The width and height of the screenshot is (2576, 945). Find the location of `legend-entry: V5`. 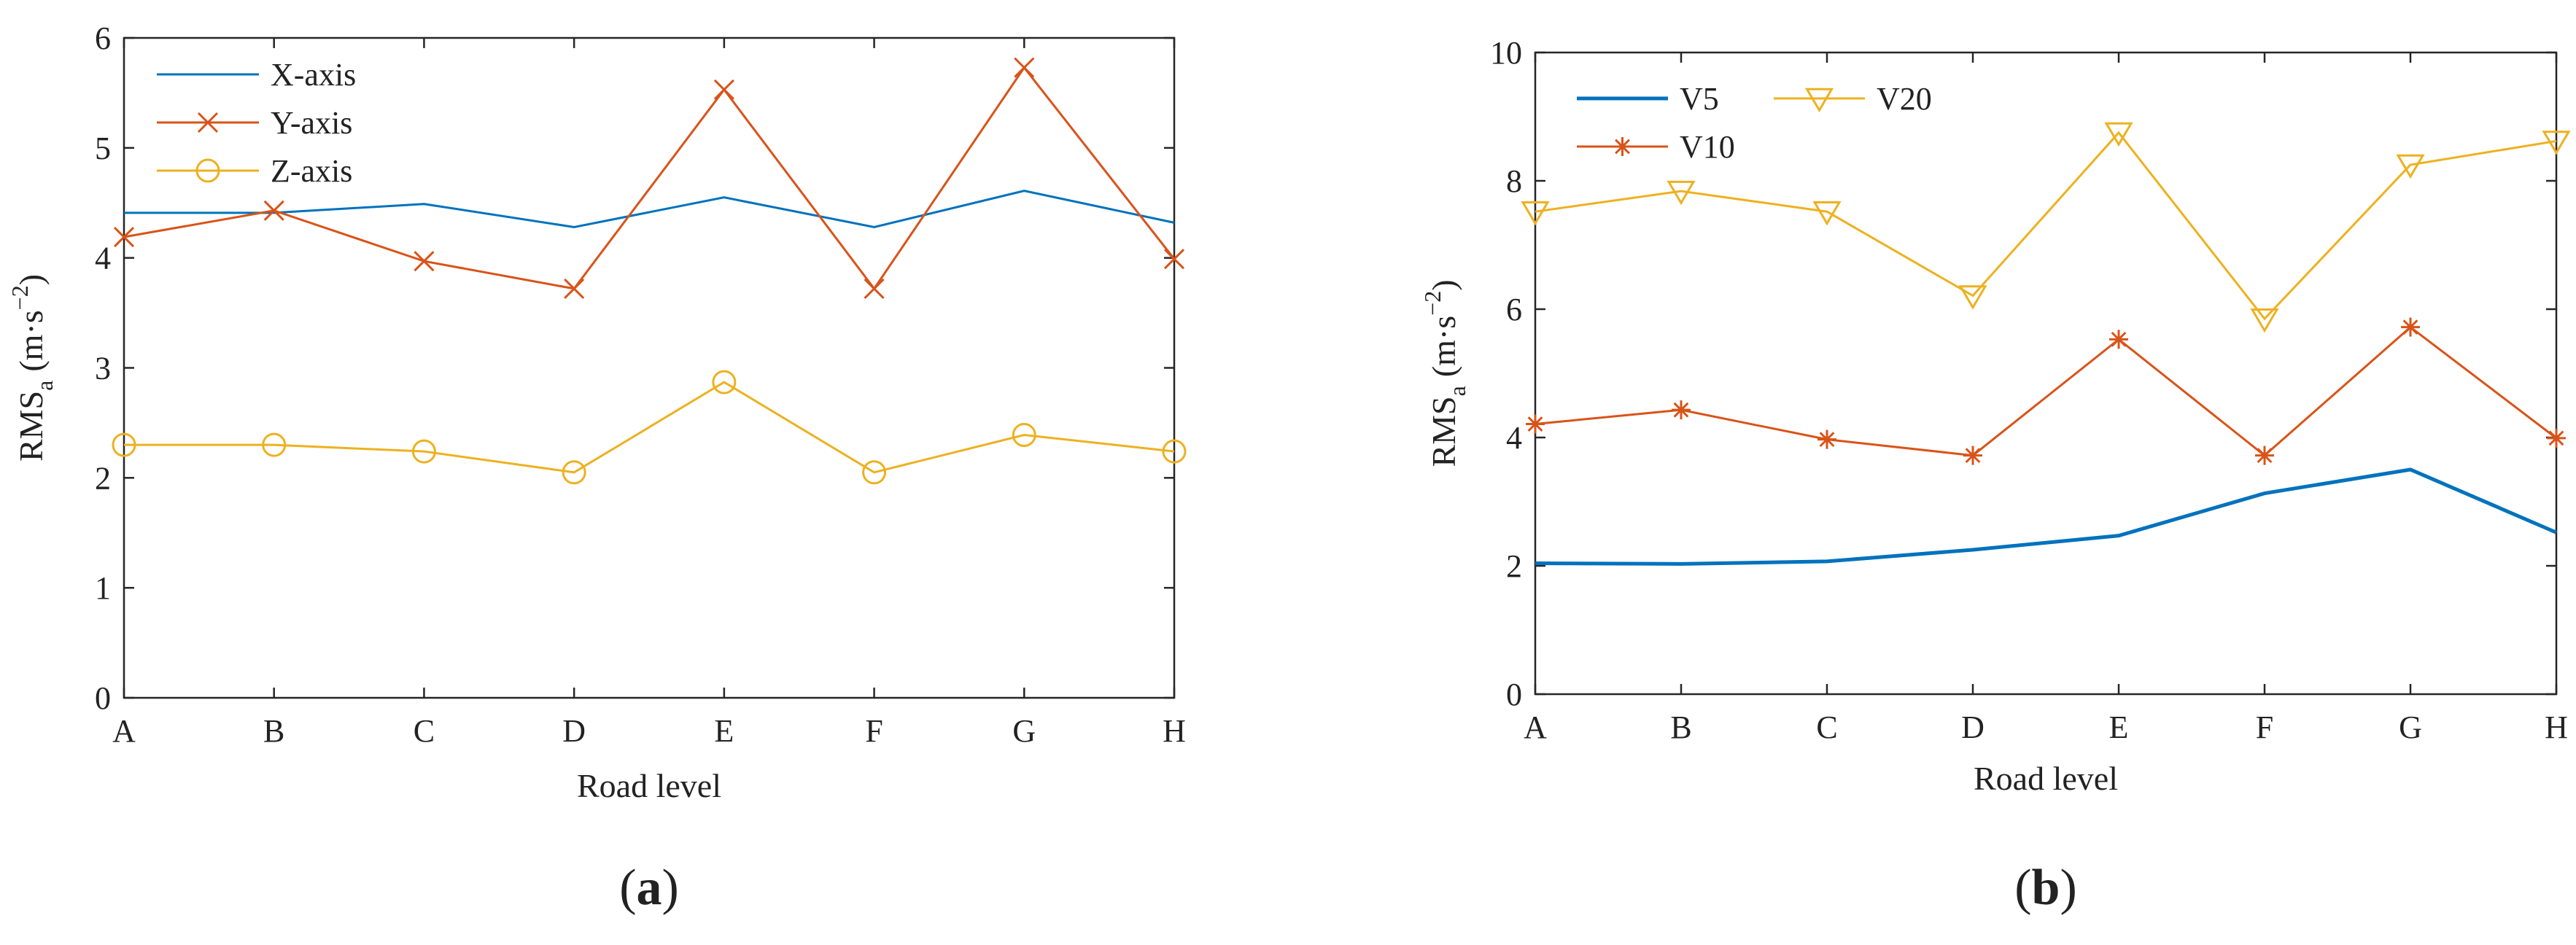

legend-entry: V5 is located at coordinates (1648, 99).